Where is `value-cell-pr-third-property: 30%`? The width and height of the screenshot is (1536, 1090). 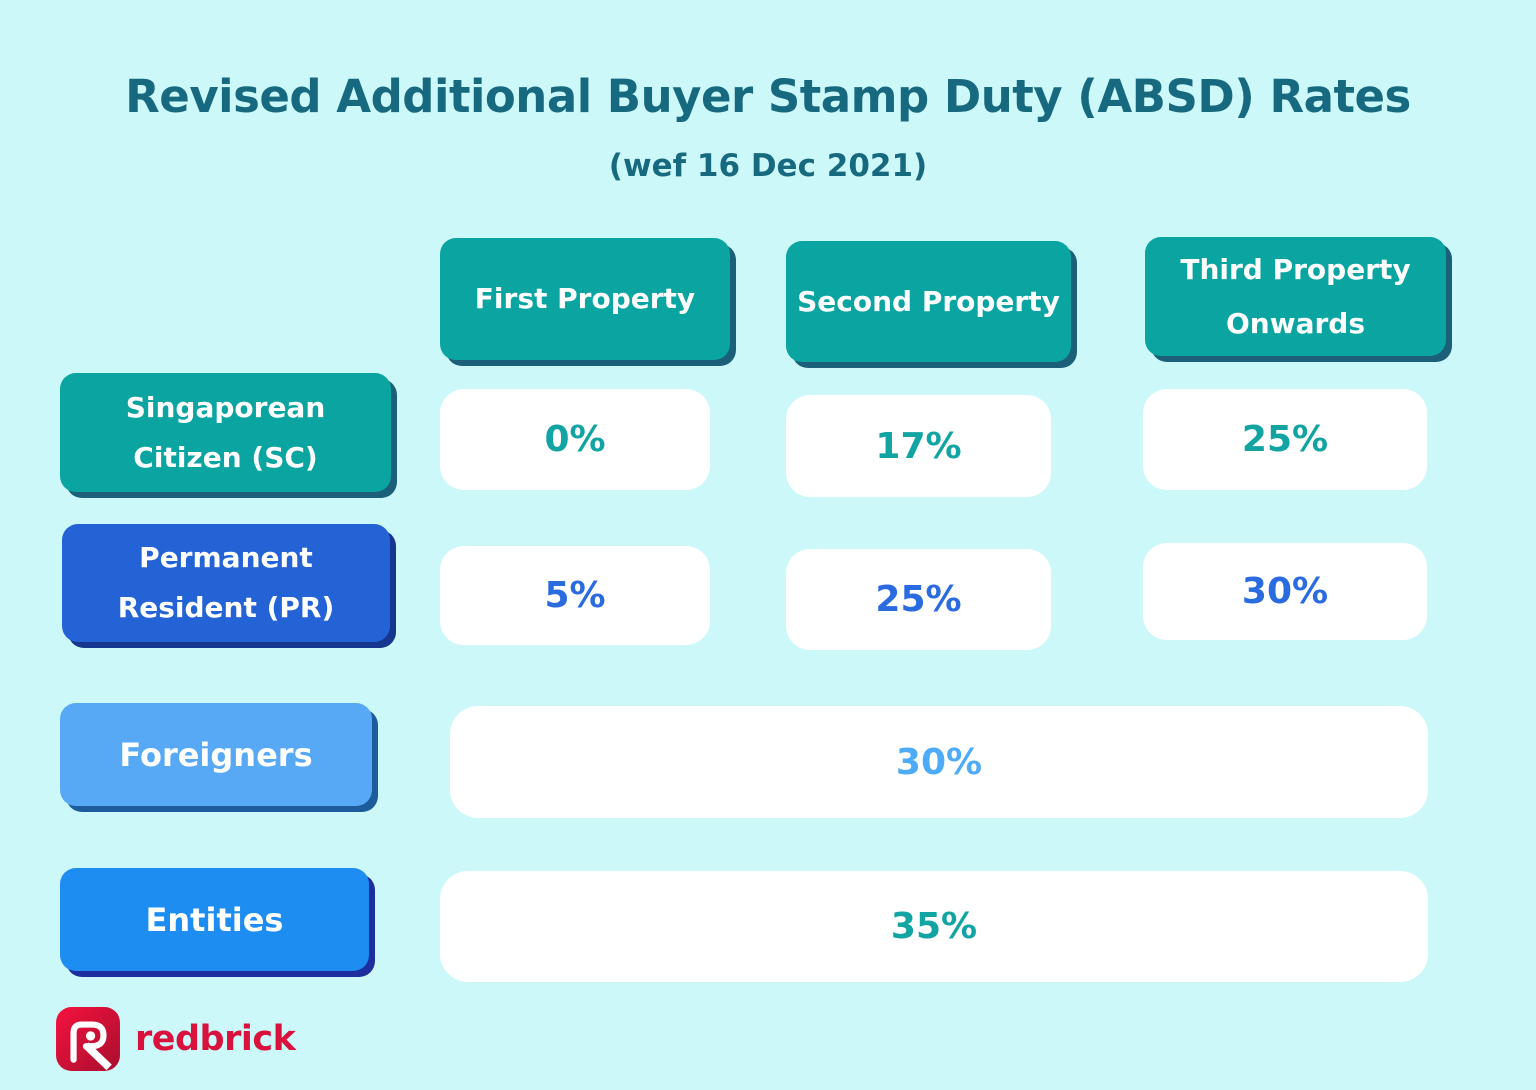
value-cell-pr-third-property: 30% is located at coordinates (1285, 591).